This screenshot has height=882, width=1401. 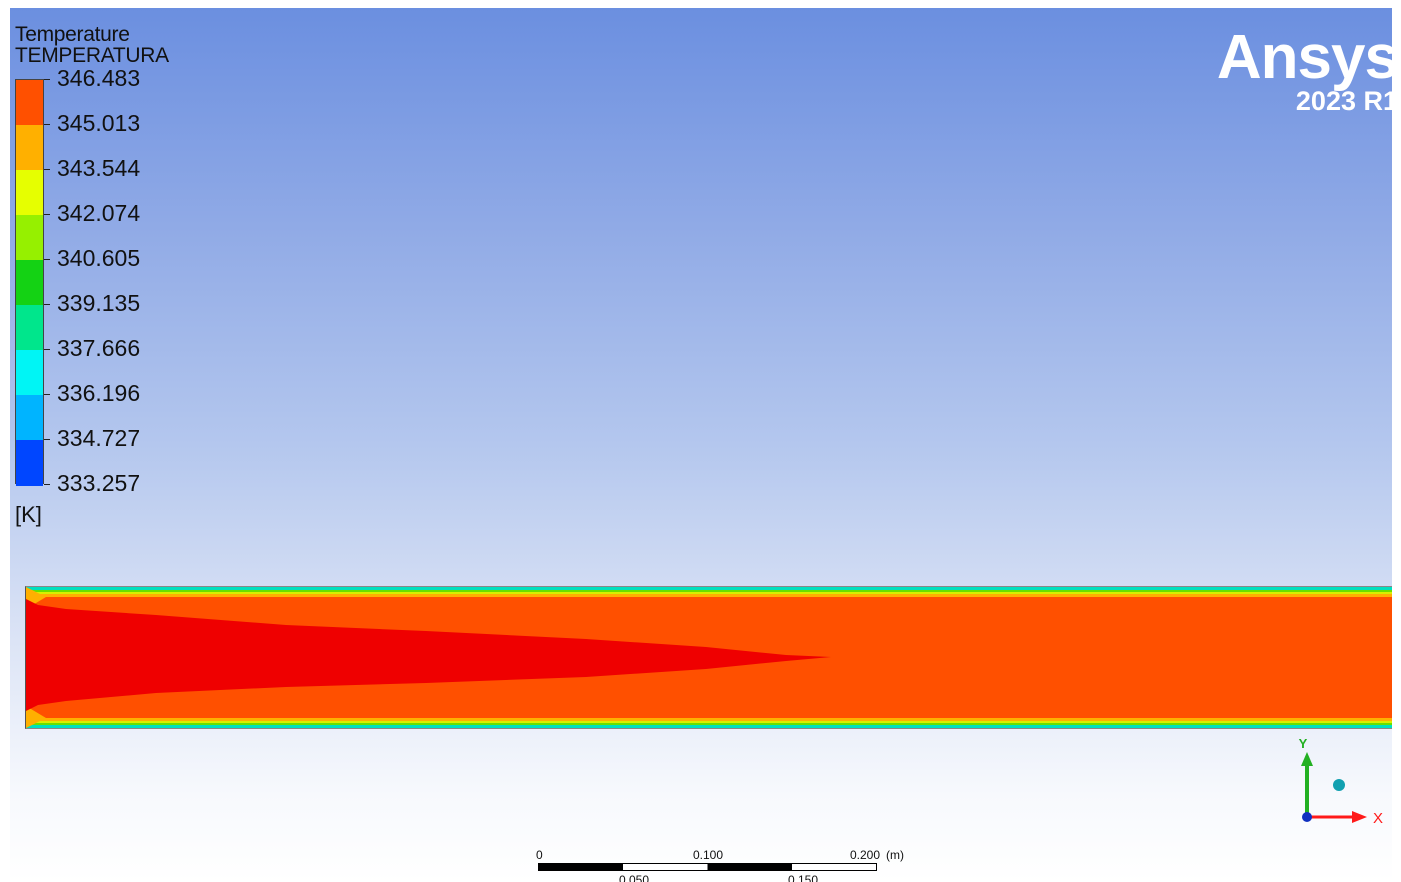 I want to click on scale-label: 0.100, so click(x=708, y=855).